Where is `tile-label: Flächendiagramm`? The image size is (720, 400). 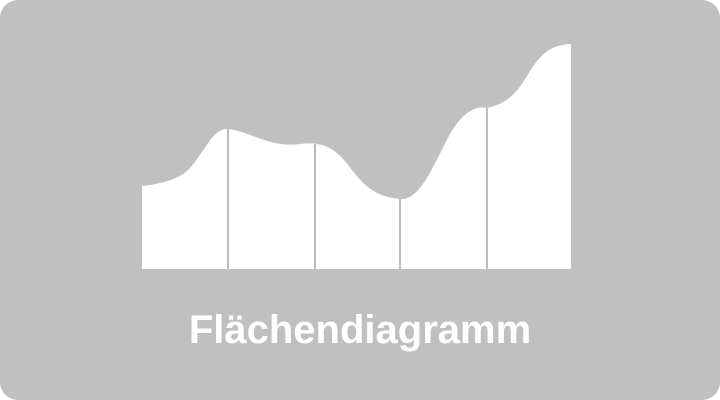
tile-label: Flächendiagramm is located at coordinates (360, 330).